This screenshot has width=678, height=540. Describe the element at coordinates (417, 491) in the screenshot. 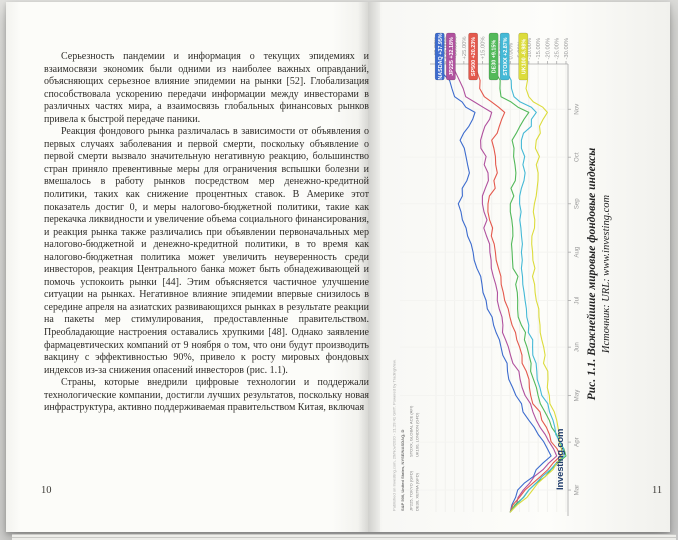

I see `compare-instrument: DE30, XETRA (GFD)` at that location.